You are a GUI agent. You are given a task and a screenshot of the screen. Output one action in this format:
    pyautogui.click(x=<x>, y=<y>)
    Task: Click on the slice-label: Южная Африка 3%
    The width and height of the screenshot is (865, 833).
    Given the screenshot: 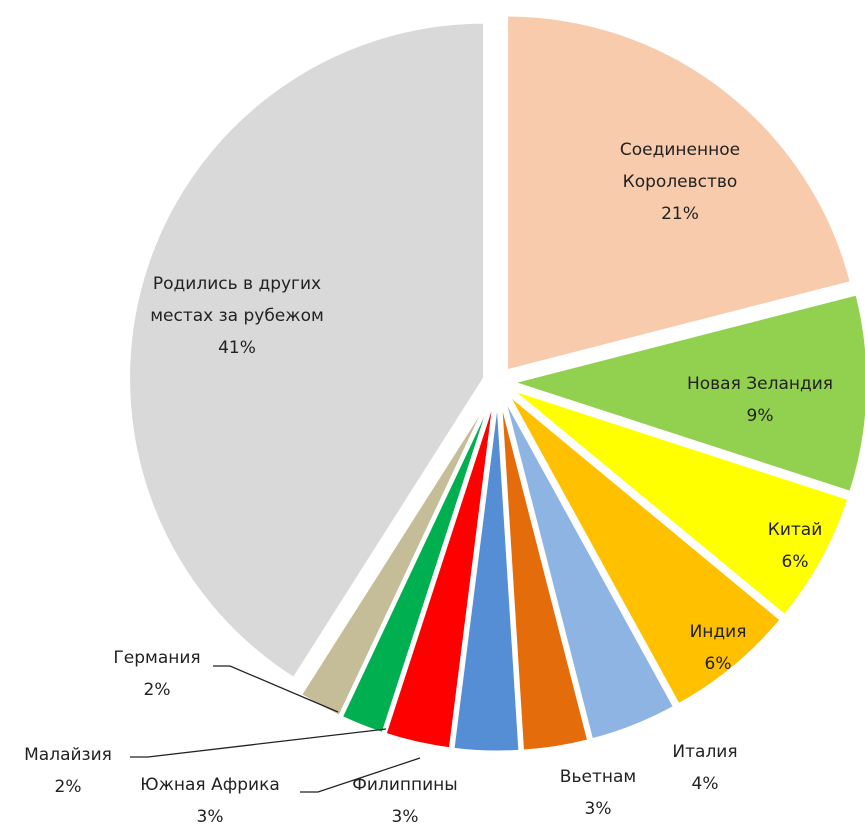 What is the action you would take?
    pyautogui.click(x=210, y=801)
    